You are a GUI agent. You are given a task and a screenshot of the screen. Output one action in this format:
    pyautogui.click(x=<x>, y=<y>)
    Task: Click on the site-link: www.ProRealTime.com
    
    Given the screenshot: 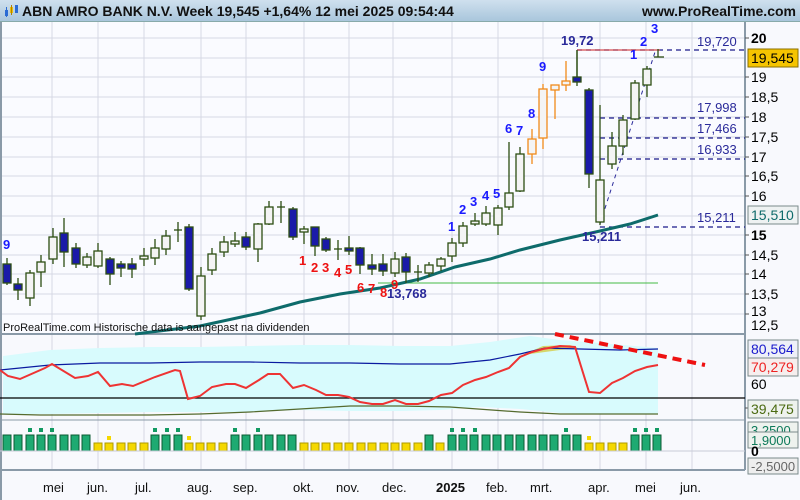 What is the action you would take?
    pyautogui.click(x=718, y=11)
    